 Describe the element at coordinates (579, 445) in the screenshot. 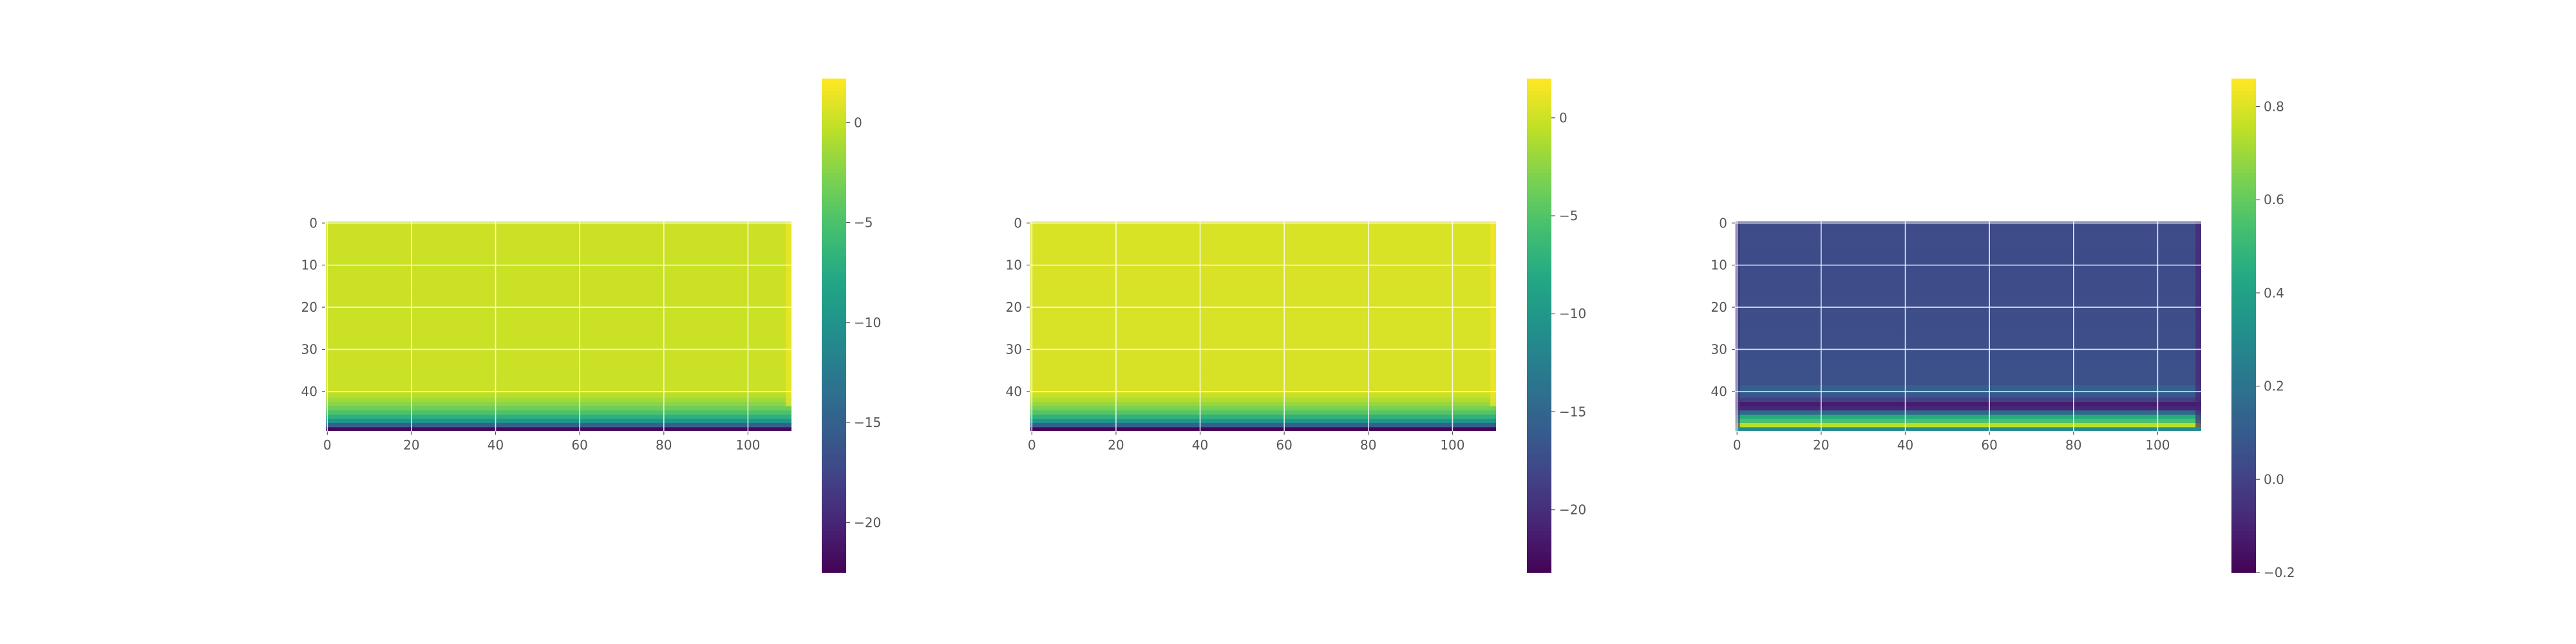

I see `x-tick-label: 60` at that location.